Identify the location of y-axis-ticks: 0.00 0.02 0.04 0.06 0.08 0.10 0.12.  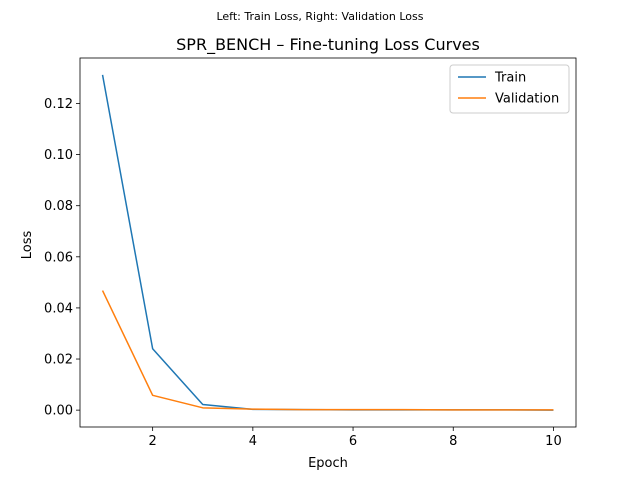
(62, 258).